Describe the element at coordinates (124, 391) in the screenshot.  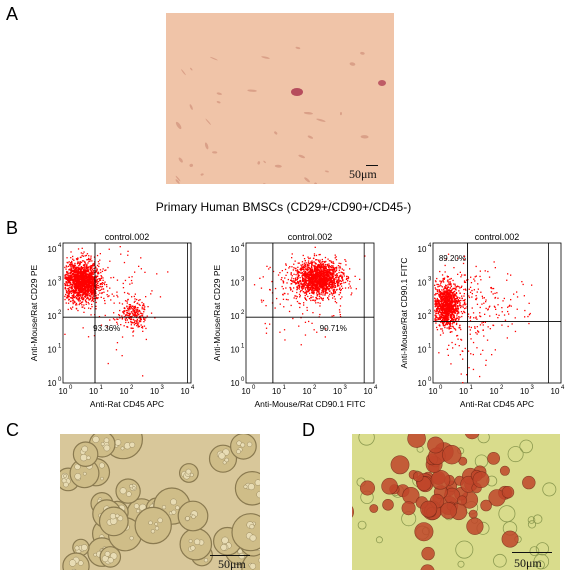
I see `x-tick-label: 10` at that location.